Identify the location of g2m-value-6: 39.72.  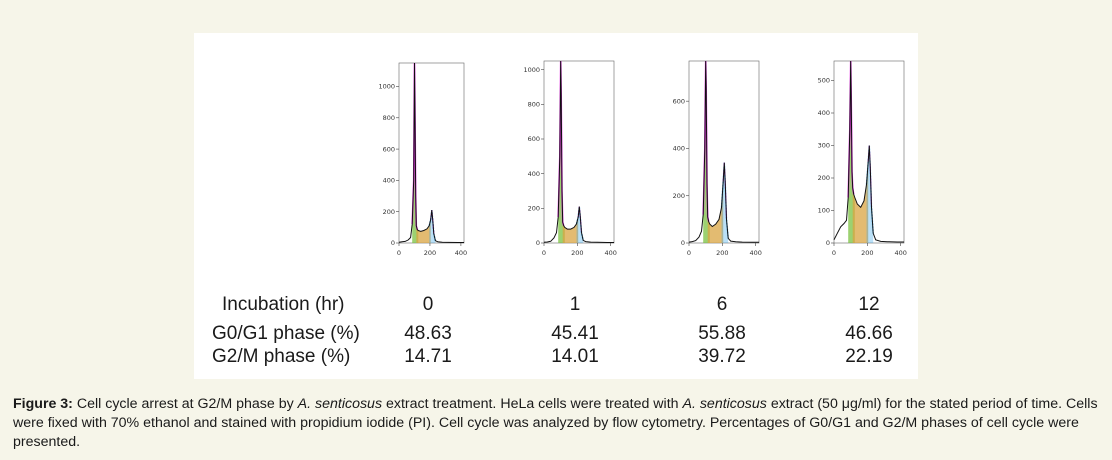
(722, 356).